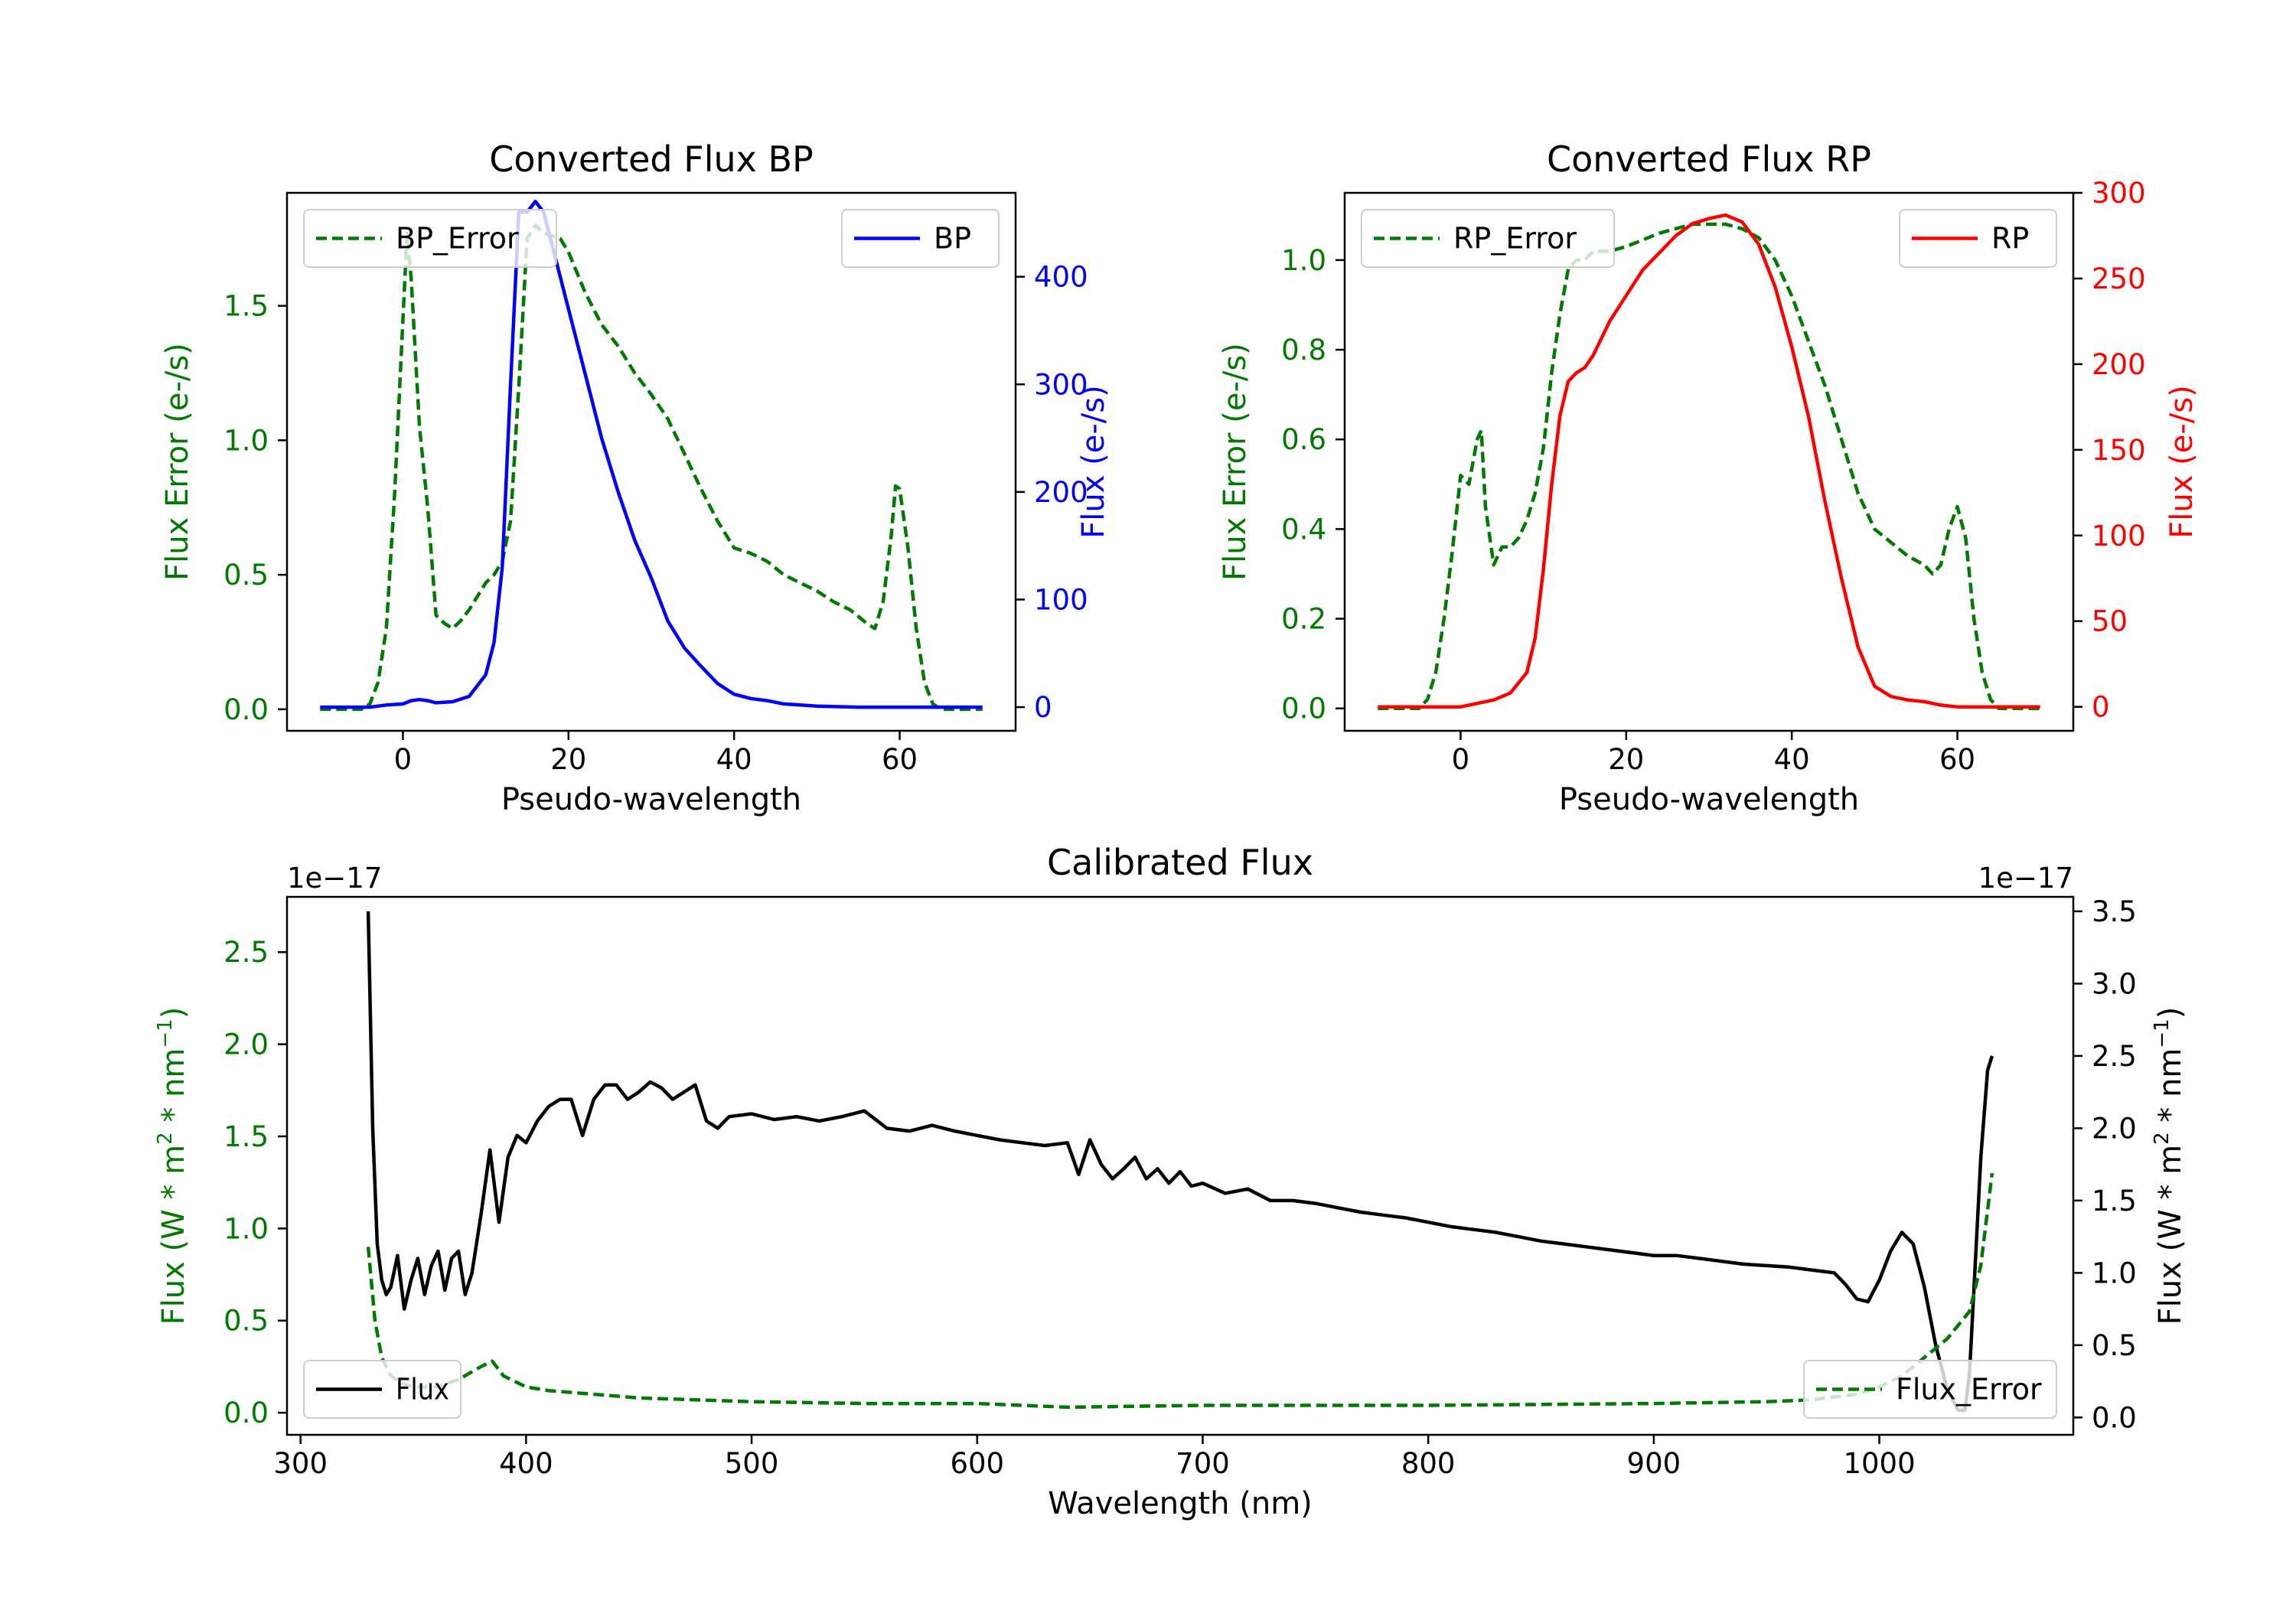 The image size is (2296, 1607). I want to click on series-line-rp-error, so click(1709, 466).